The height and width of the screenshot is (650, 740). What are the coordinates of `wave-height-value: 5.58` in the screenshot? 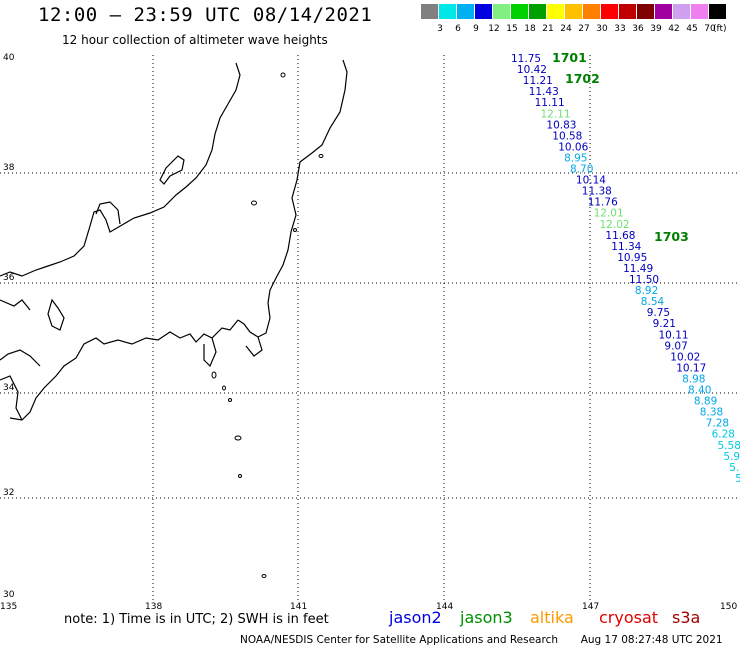 It's located at (729, 446).